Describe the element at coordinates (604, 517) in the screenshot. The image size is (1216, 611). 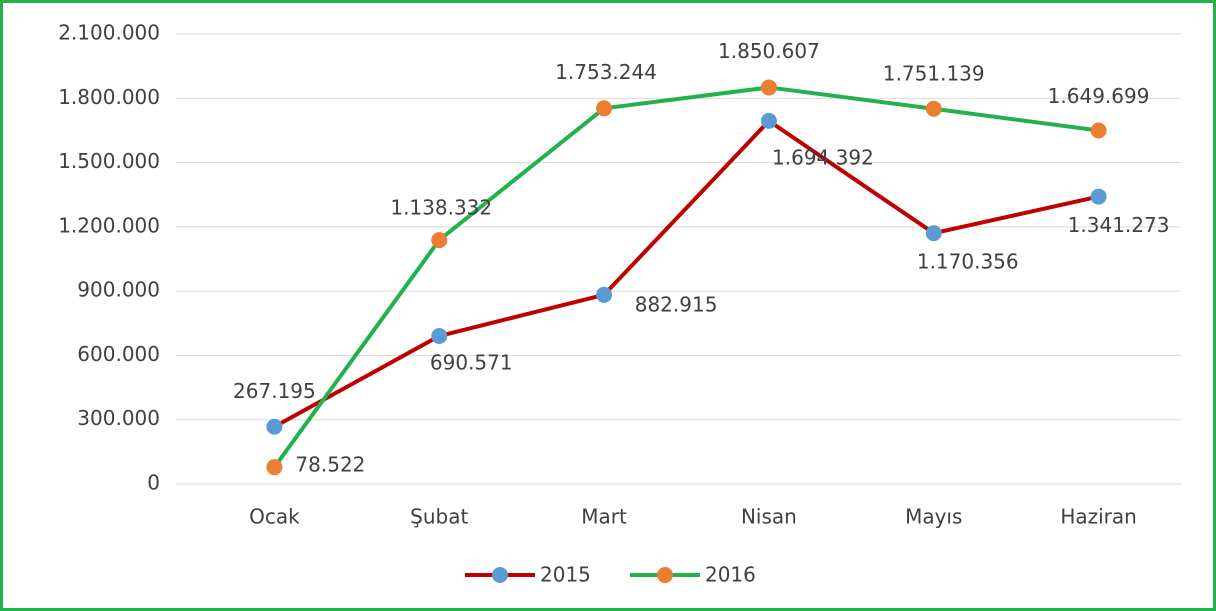
I see `x-tick-label: Mart` at that location.